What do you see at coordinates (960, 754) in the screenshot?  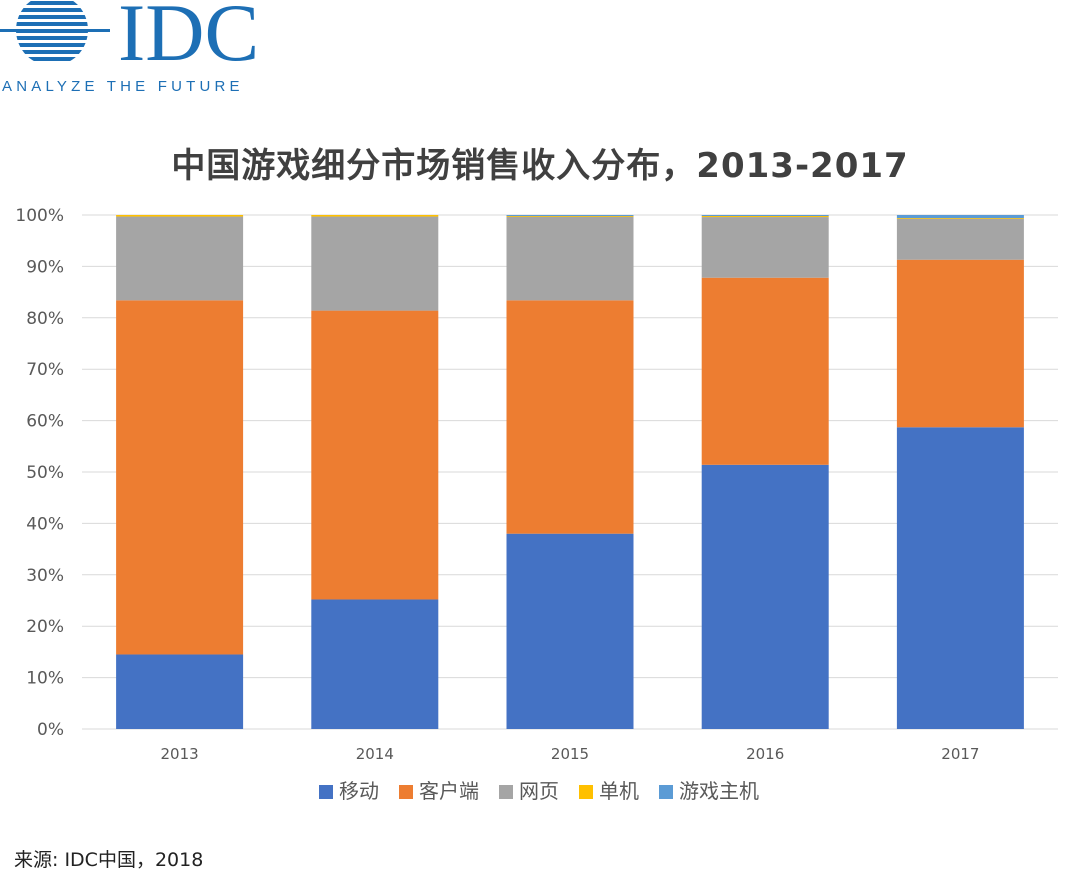 I see `x-tick-label: 2017` at bounding box center [960, 754].